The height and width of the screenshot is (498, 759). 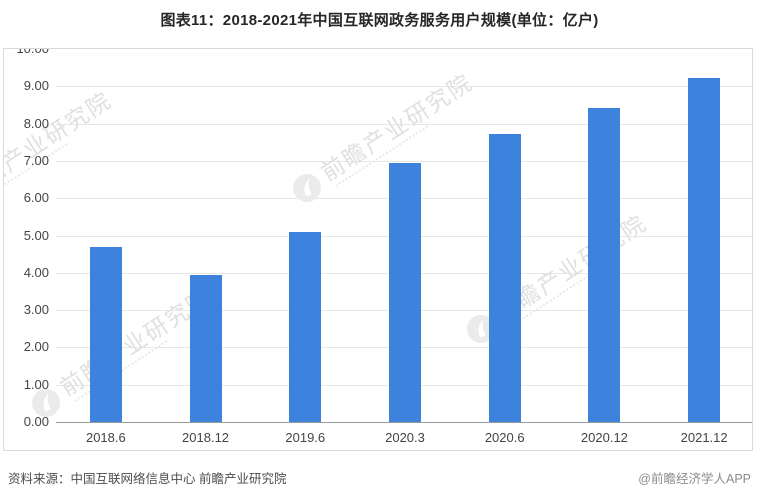 What do you see at coordinates (704, 250) in the screenshot?
I see `bar-2021.12` at bounding box center [704, 250].